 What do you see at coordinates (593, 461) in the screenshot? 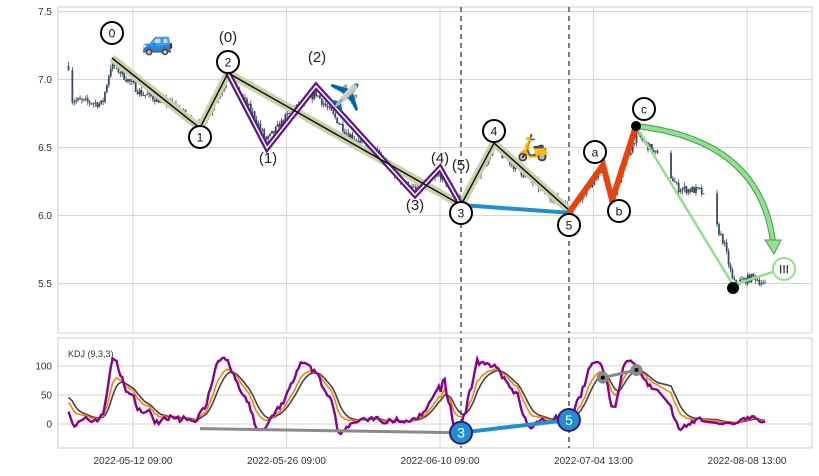
I see `x-tick-label: 2022-07-04 13:00` at bounding box center [593, 461].